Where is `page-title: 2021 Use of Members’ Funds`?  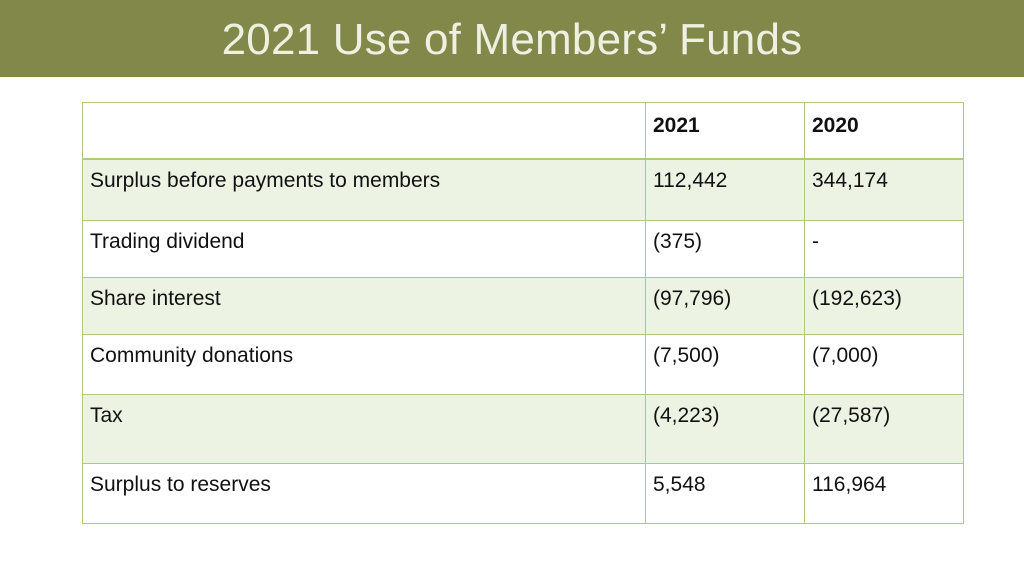
page-title: 2021 Use of Members’ Funds is located at coordinates (512, 39).